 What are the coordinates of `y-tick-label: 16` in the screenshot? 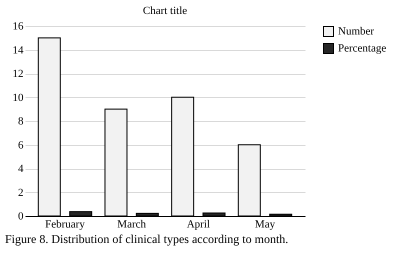 It's located at (18, 26).